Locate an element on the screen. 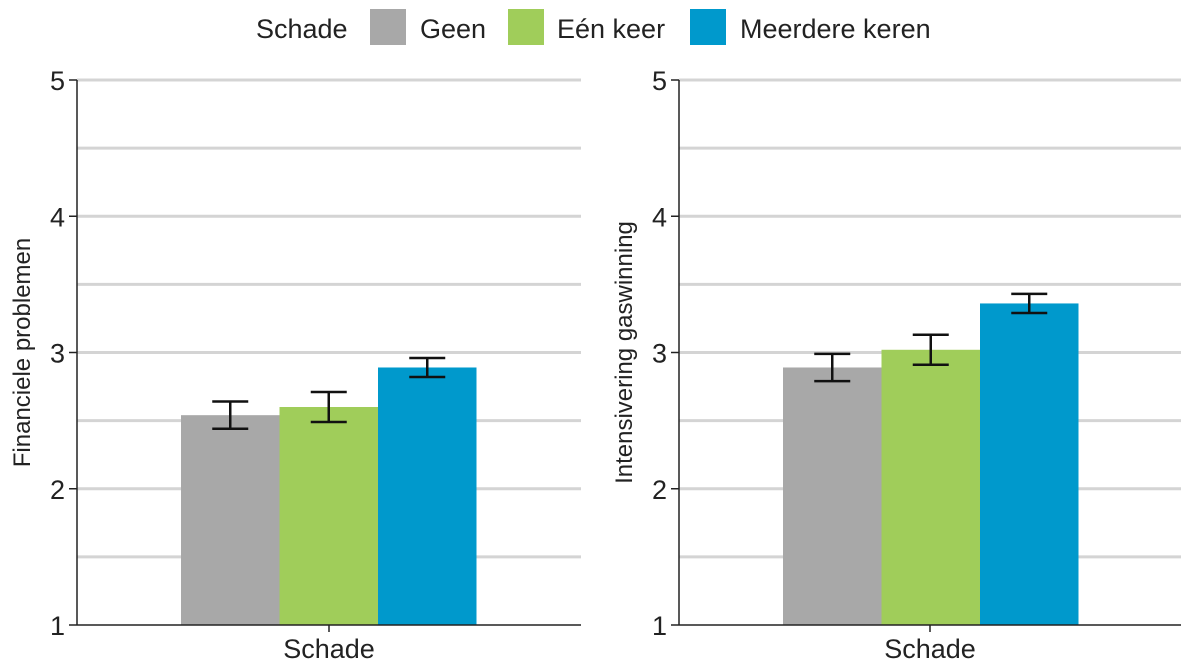 The width and height of the screenshot is (1181, 662). legend-key-meerdere-keren is located at coordinates (708, 27).